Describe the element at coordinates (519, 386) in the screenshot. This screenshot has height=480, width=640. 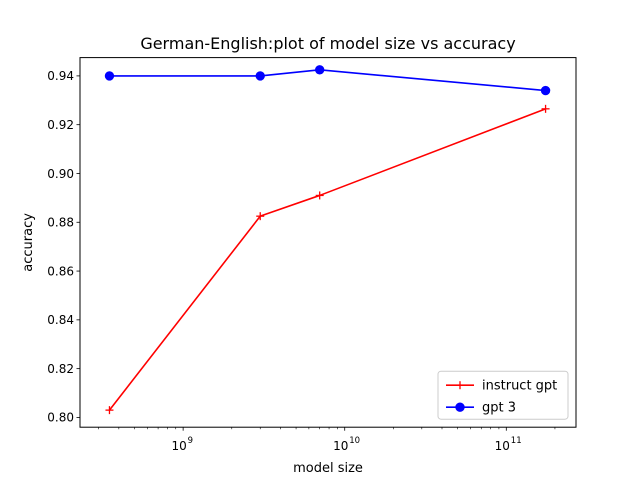
I see `legend-label: instruct gpt` at that location.